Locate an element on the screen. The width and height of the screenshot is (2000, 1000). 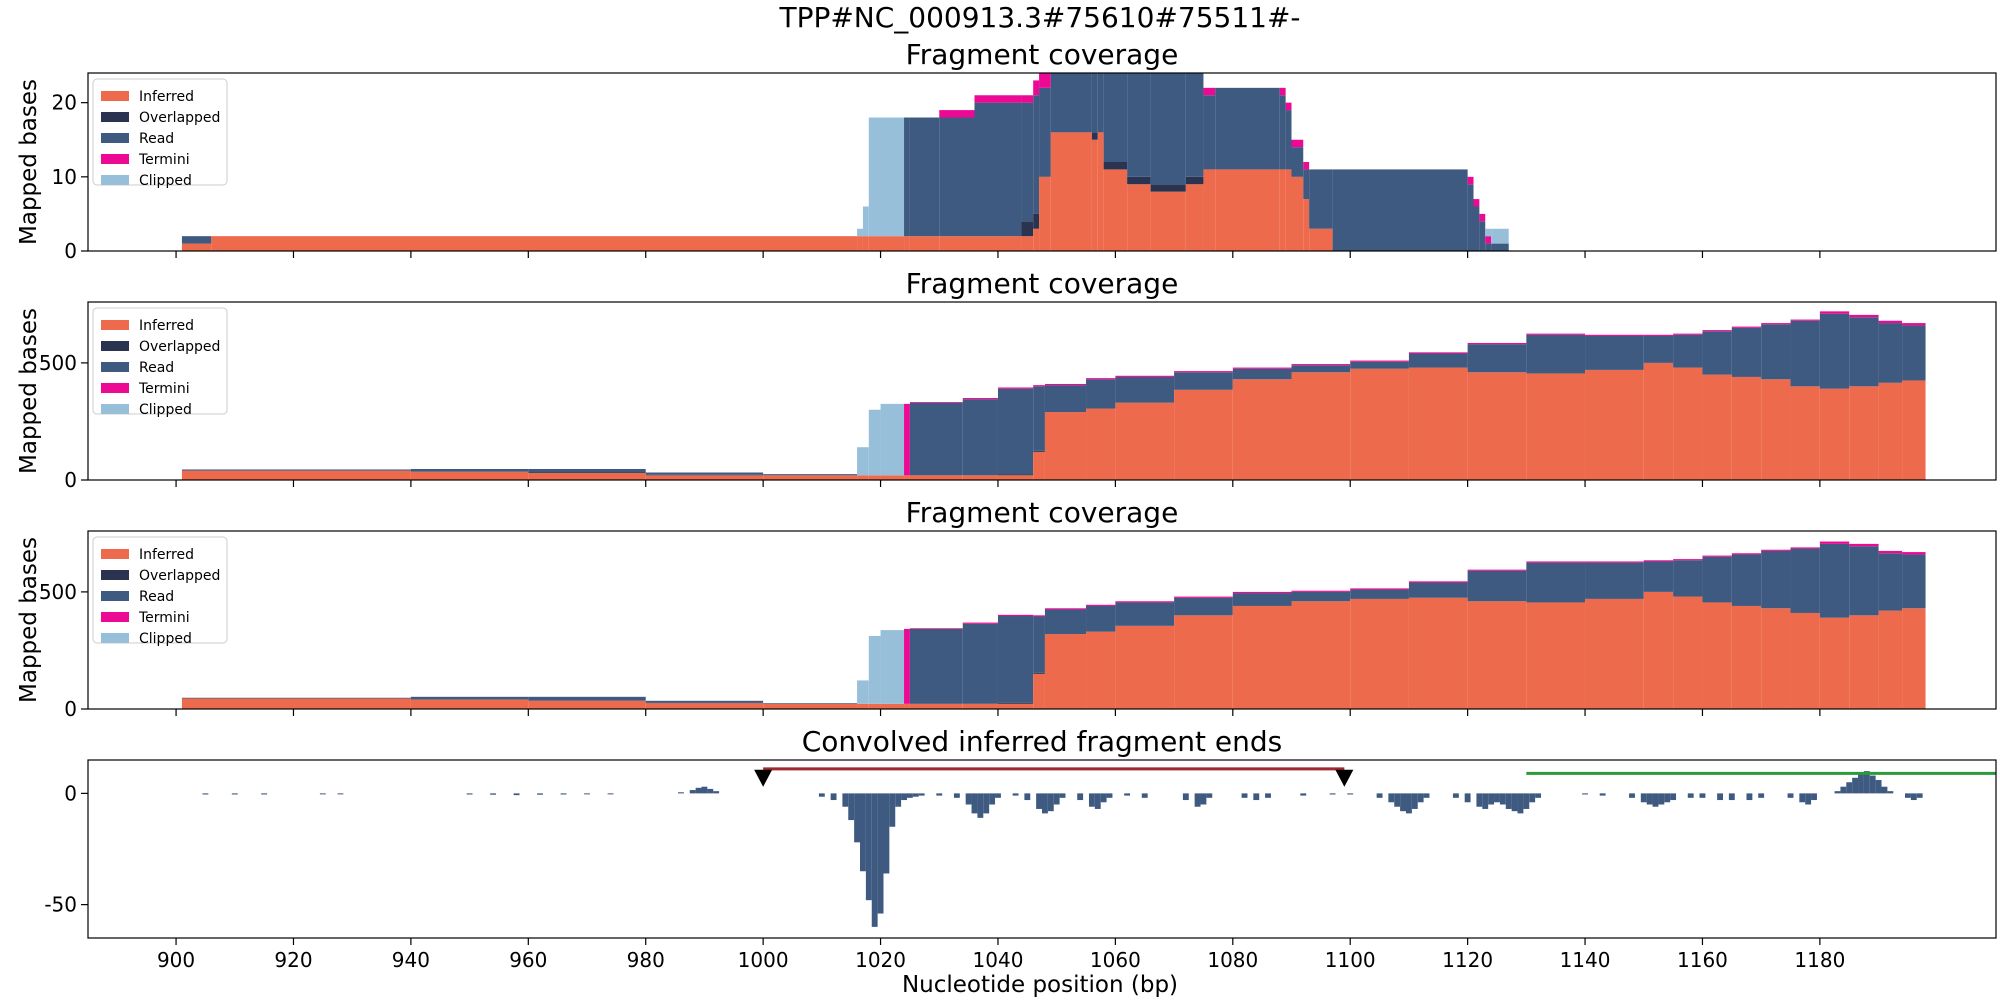
legend-swatch-termini is located at coordinates (115, 617).